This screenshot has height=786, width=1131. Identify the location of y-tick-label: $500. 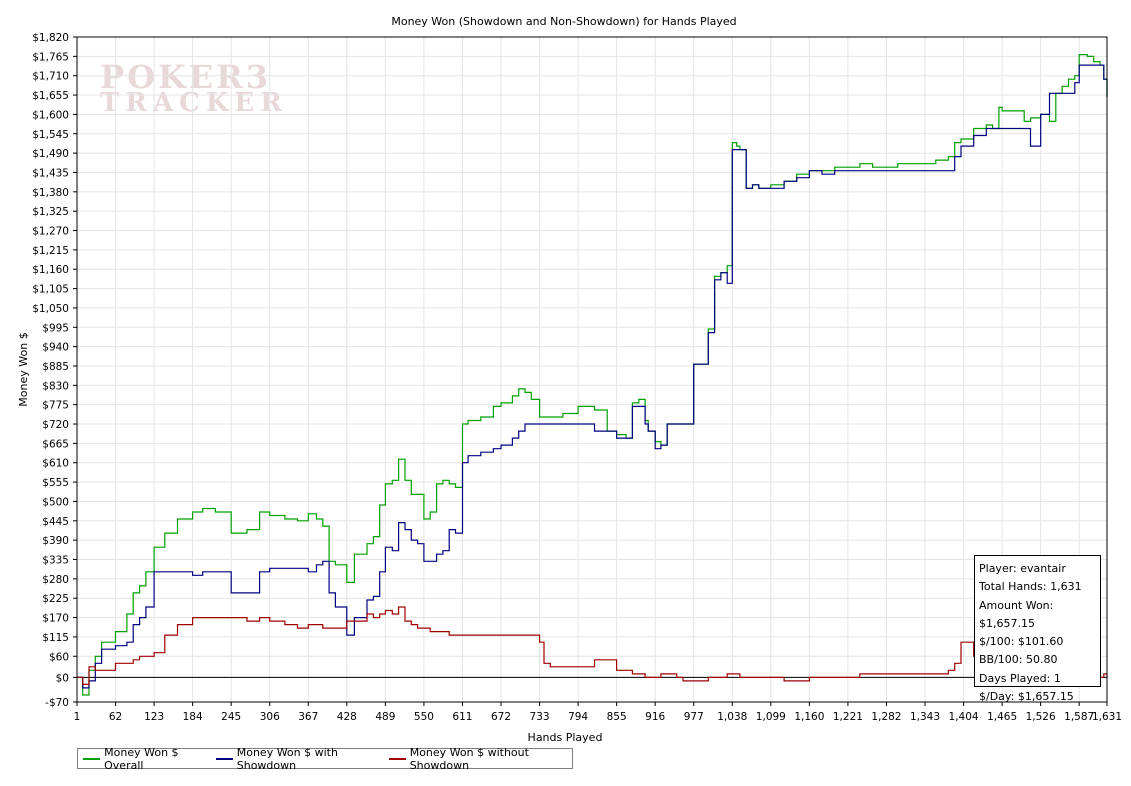
(55, 502).